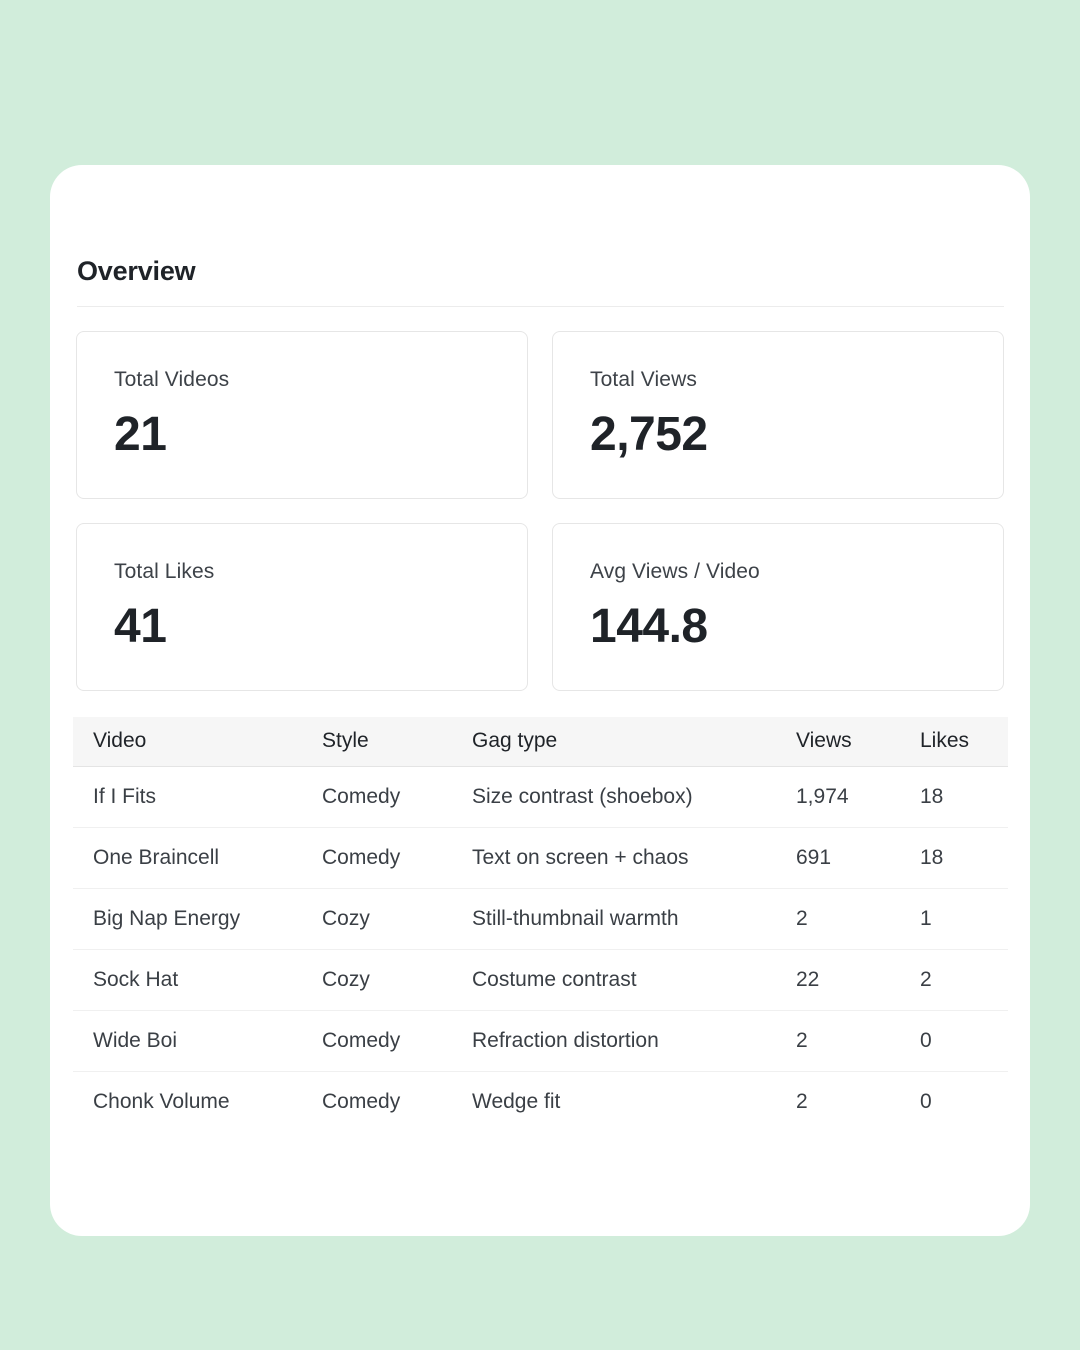  I want to click on stat-card-avg-views: Avg Views / Video 144.8, so click(778, 607).